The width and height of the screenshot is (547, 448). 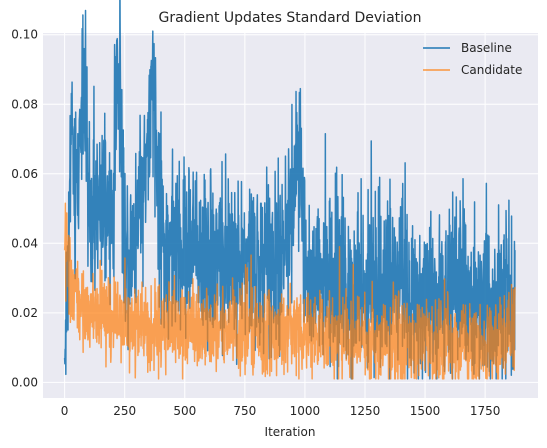 I want to click on x-tick-label: 1250, so click(x=365, y=411).